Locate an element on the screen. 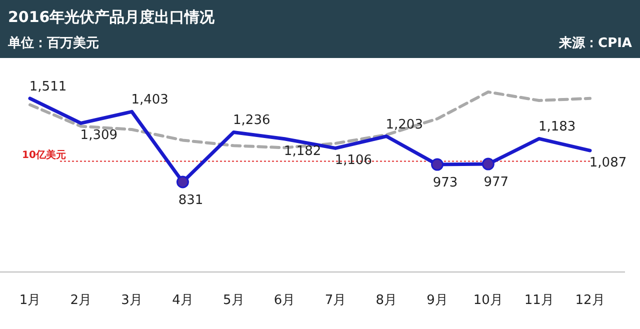 The width and height of the screenshot is (640, 329). data-label: 831 is located at coordinates (191, 200).